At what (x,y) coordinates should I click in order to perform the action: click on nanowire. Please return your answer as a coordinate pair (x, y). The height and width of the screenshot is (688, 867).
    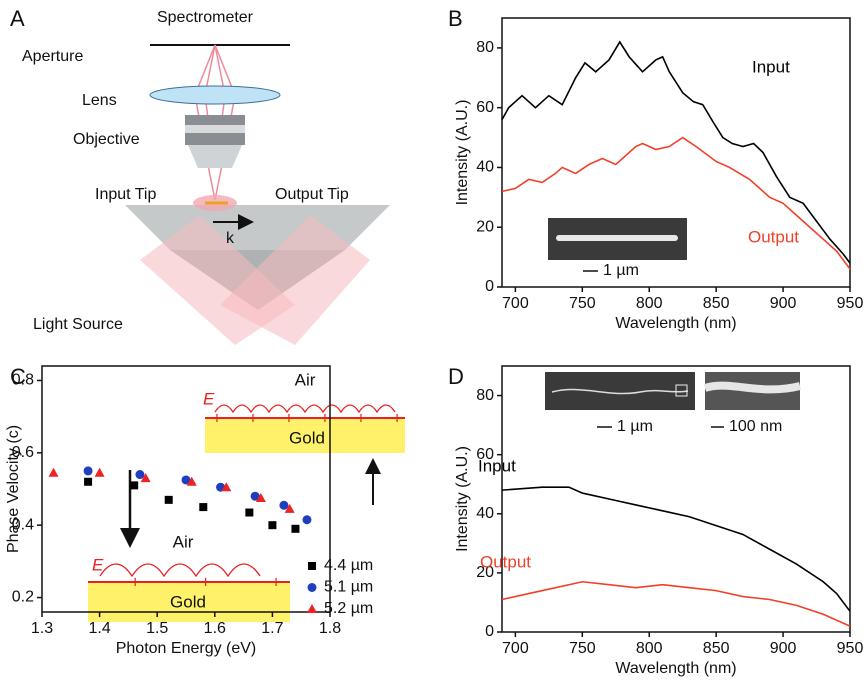
    Looking at the image, I should click on (617, 238).